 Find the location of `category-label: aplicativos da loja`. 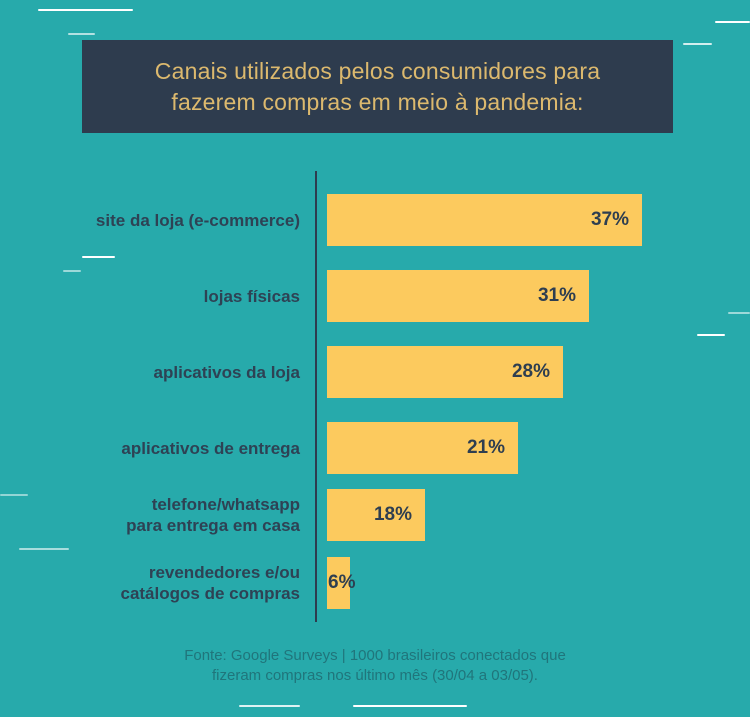

category-label: aplicativos da loja is located at coordinates (226, 372).